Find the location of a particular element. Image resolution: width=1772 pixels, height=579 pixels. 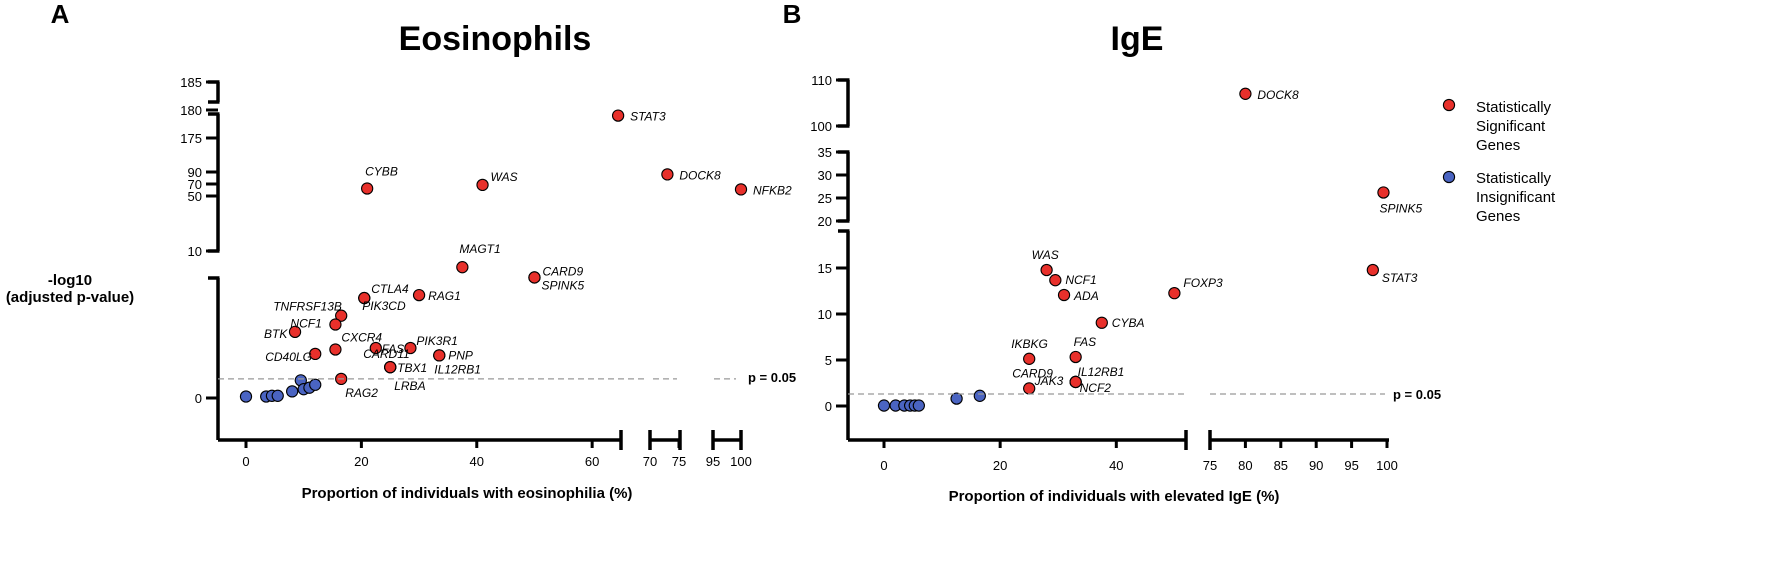

y-tick-label: 30 is located at coordinates (825, 175).